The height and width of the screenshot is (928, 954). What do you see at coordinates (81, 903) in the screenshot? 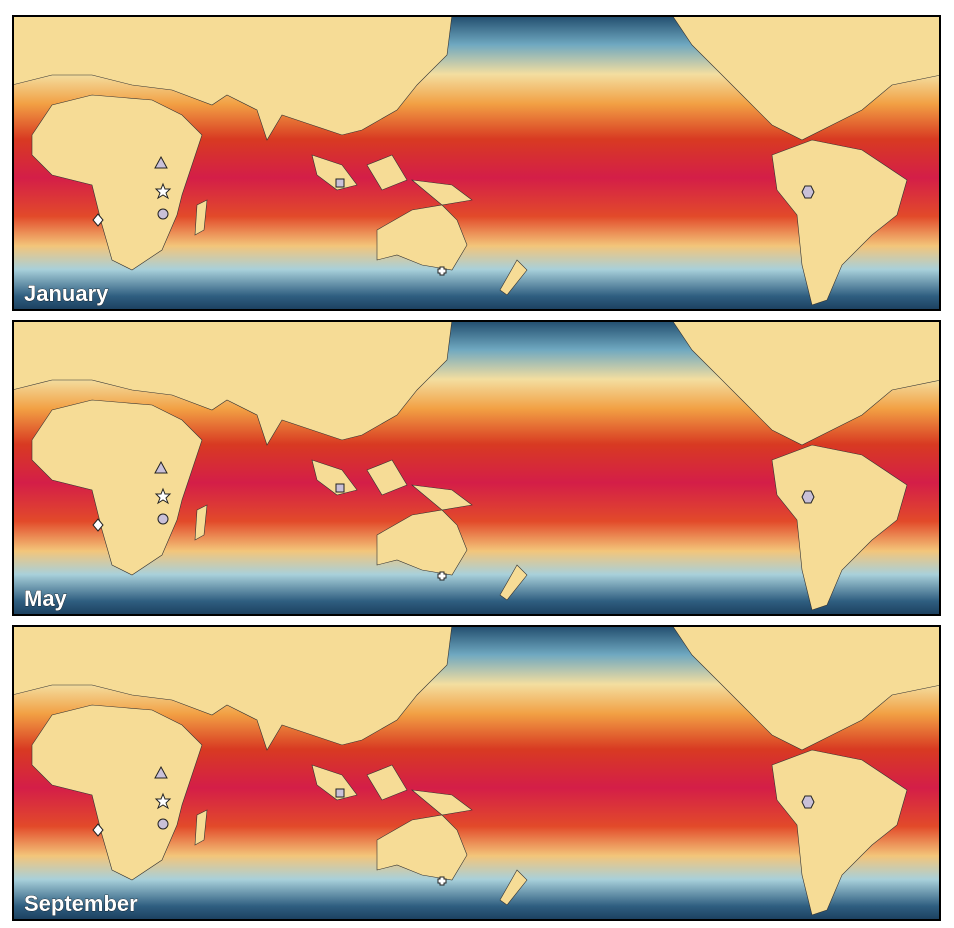
I see `panel-label: September` at bounding box center [81, 903].